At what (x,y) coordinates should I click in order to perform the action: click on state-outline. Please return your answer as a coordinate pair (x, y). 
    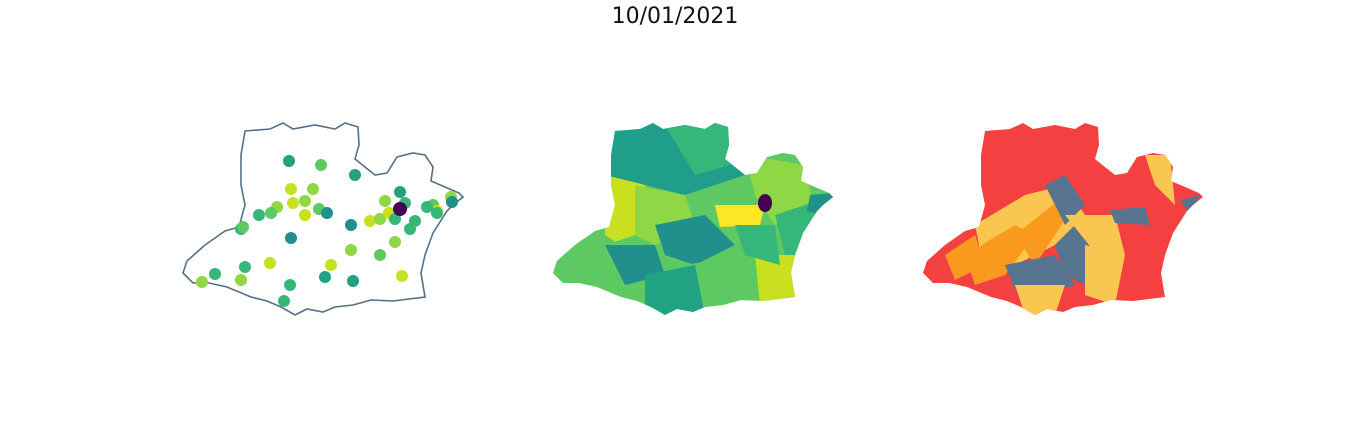
    Looking at the image, I should click on (323, 219).